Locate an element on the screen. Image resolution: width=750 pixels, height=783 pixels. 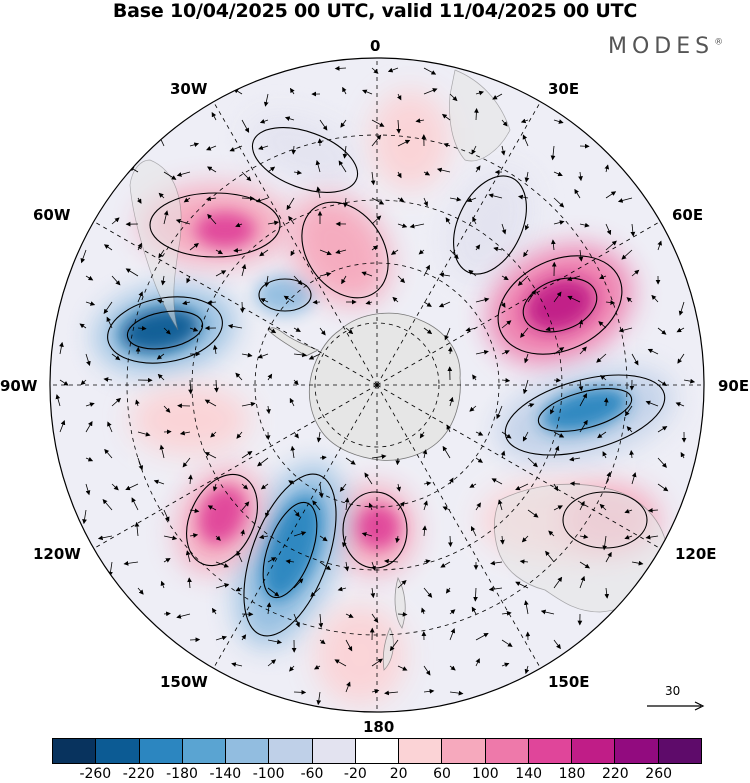
streamline is located at coordinates (285, 295).